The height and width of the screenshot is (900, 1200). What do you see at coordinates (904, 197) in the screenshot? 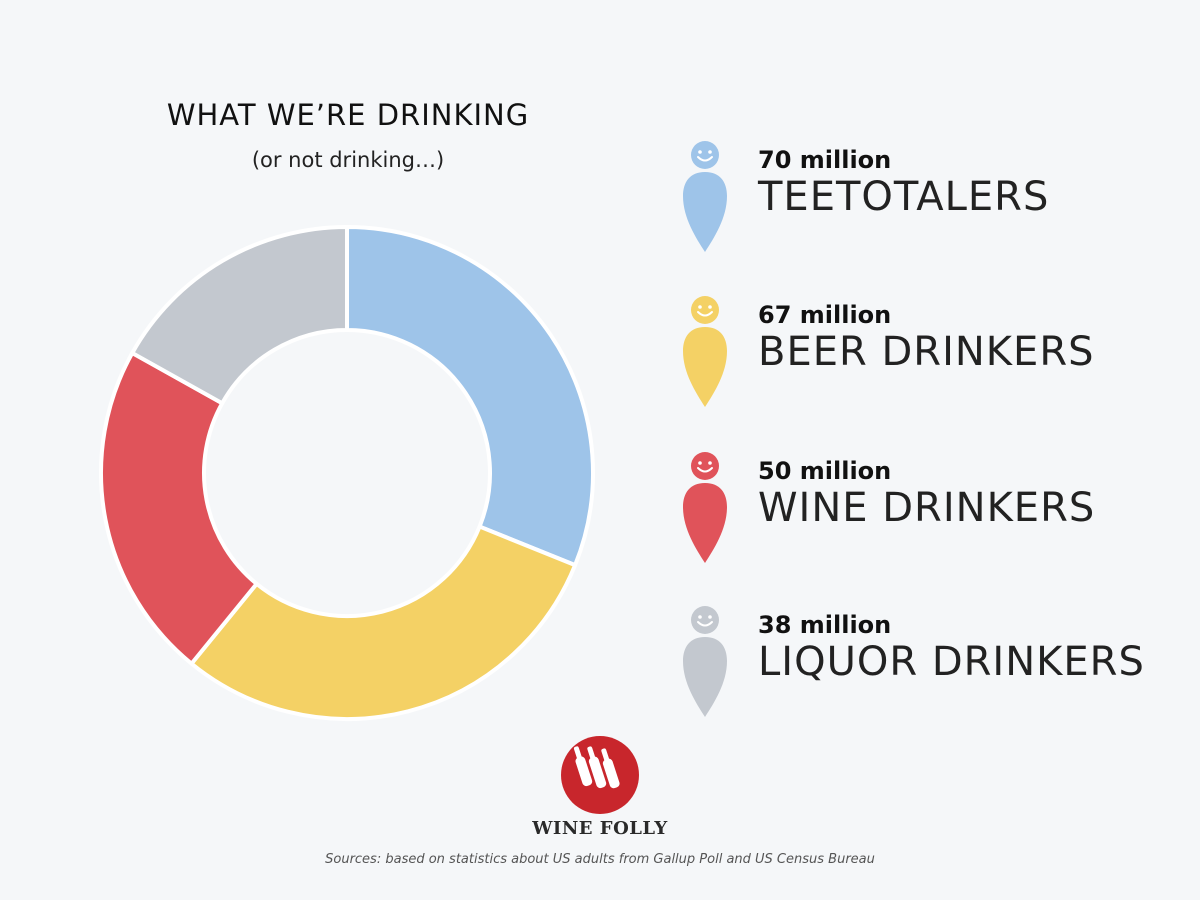
I see `legend-label: TEETOTALERS` at bounding box center [904, 197].